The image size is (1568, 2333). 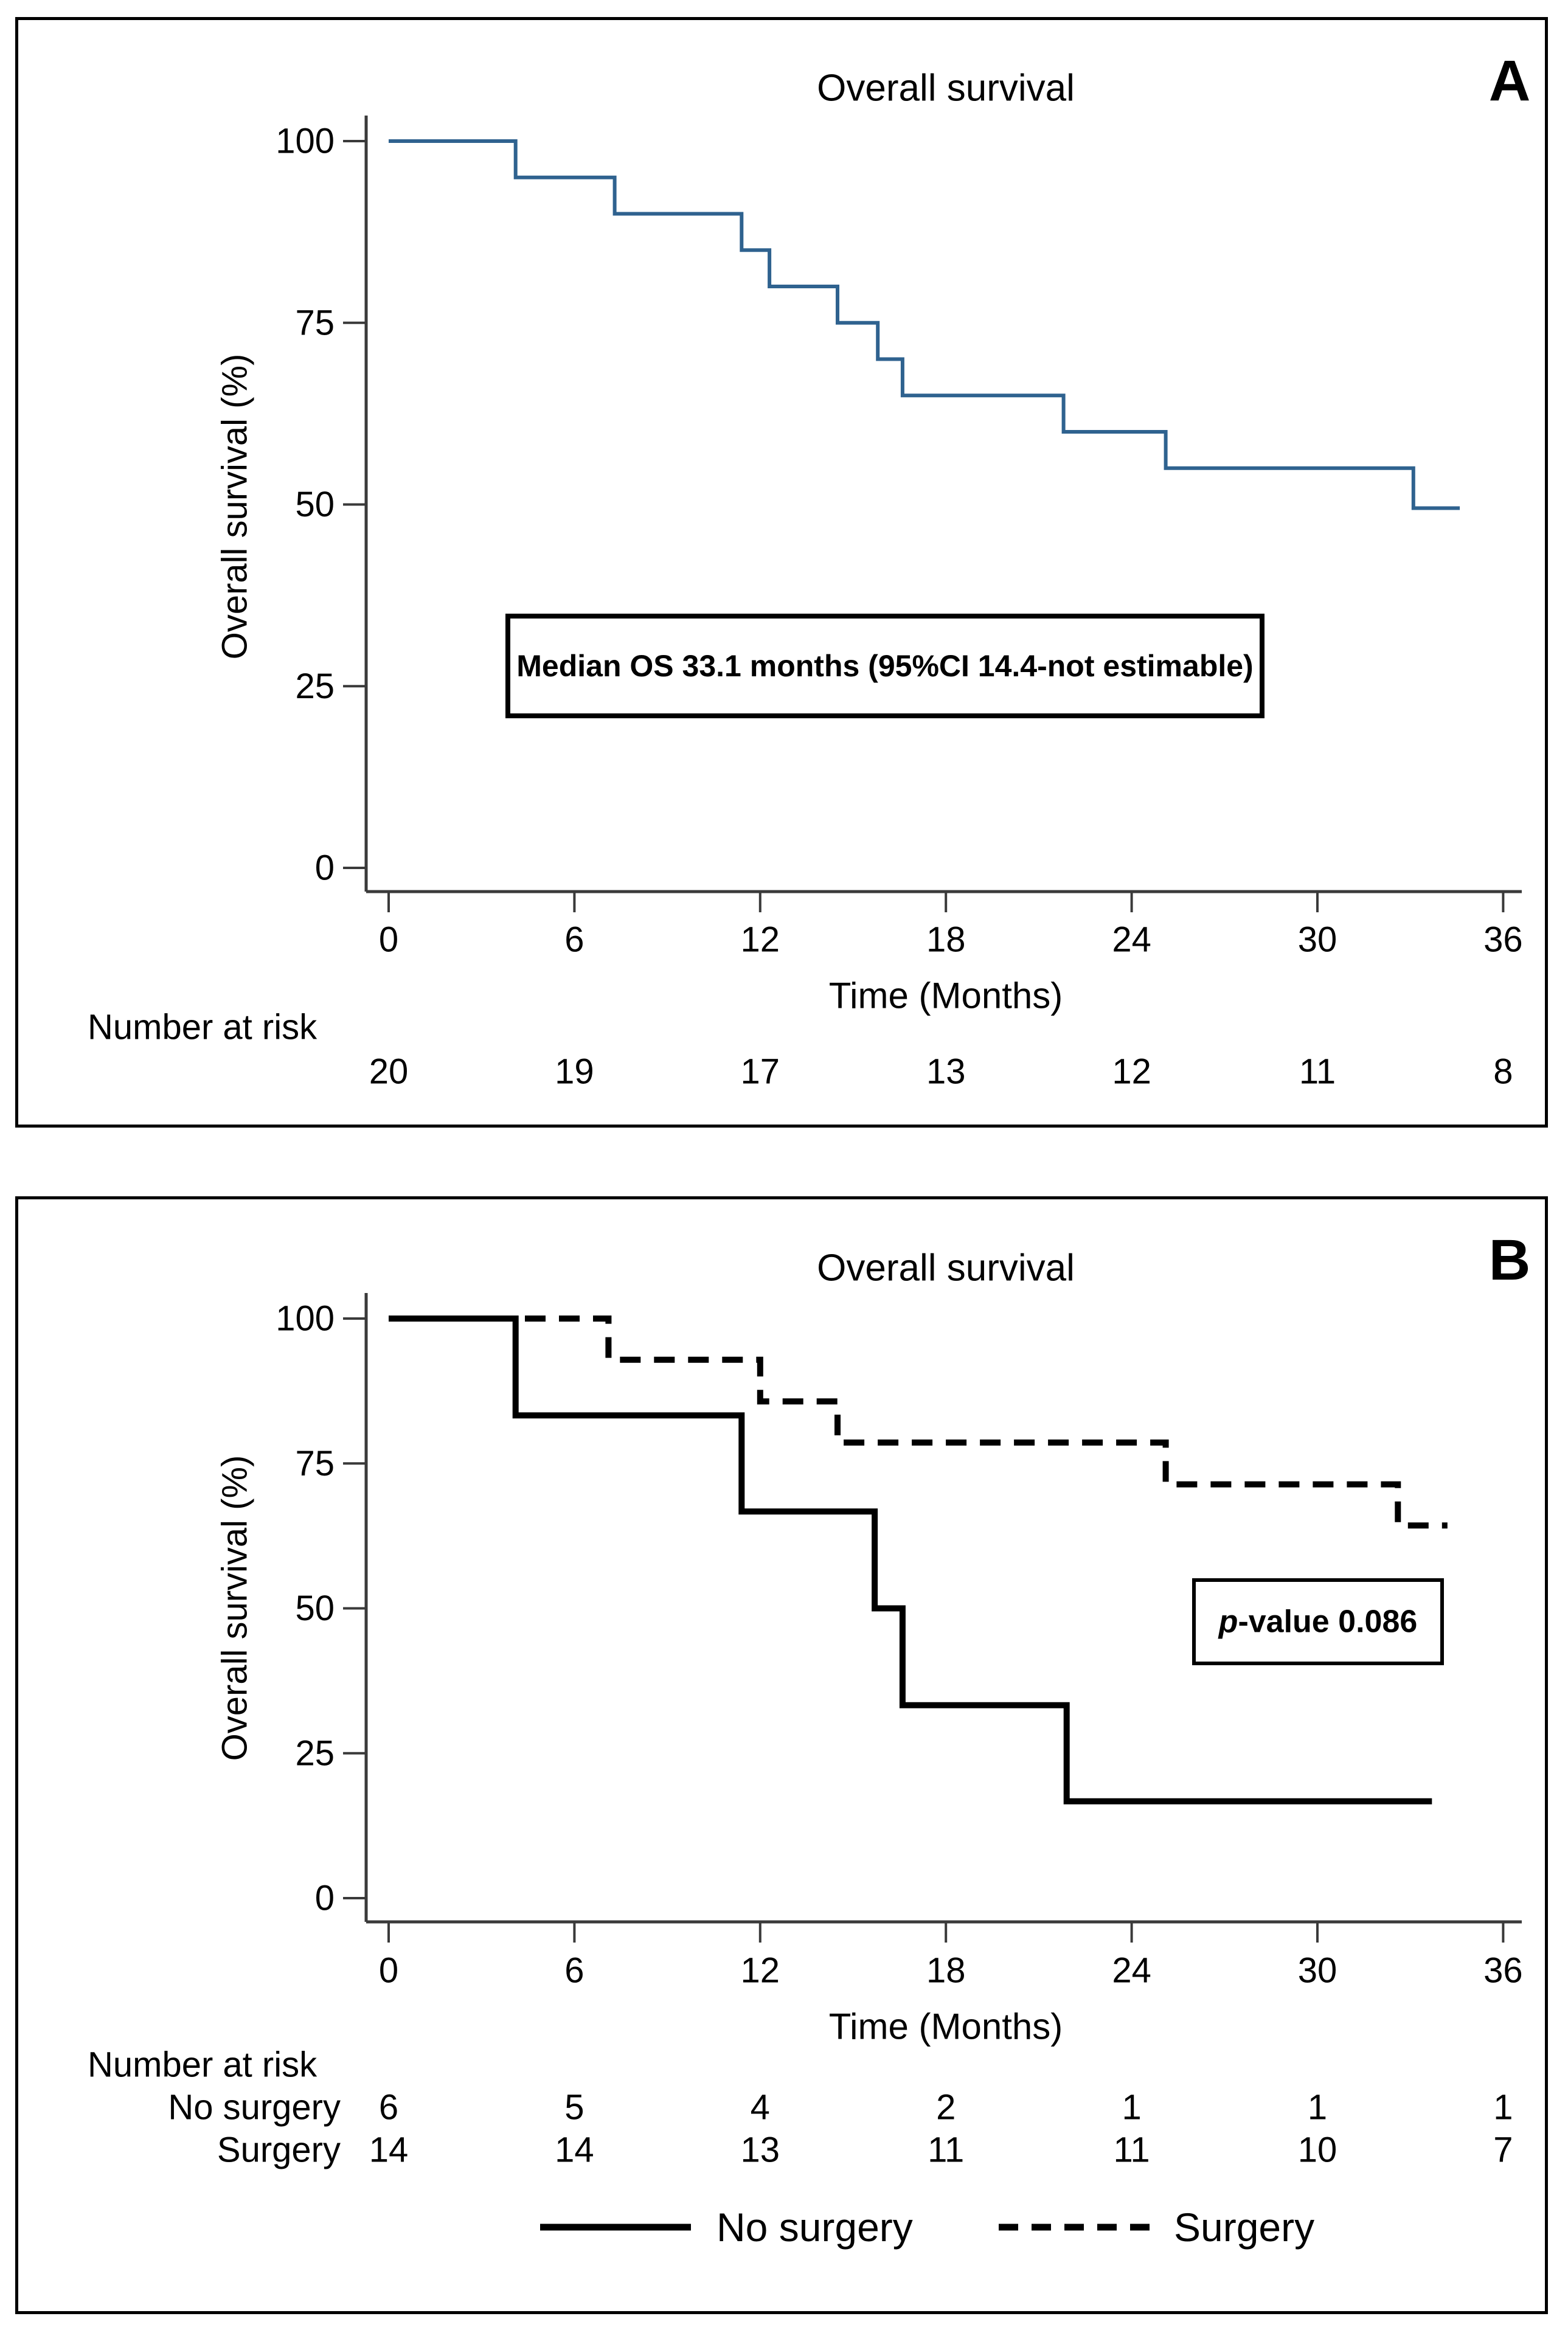 What do you see at coordinates (925, 324) in the screenshot?
I see `km-curve-all-patients` at bounding box center [925, 324].